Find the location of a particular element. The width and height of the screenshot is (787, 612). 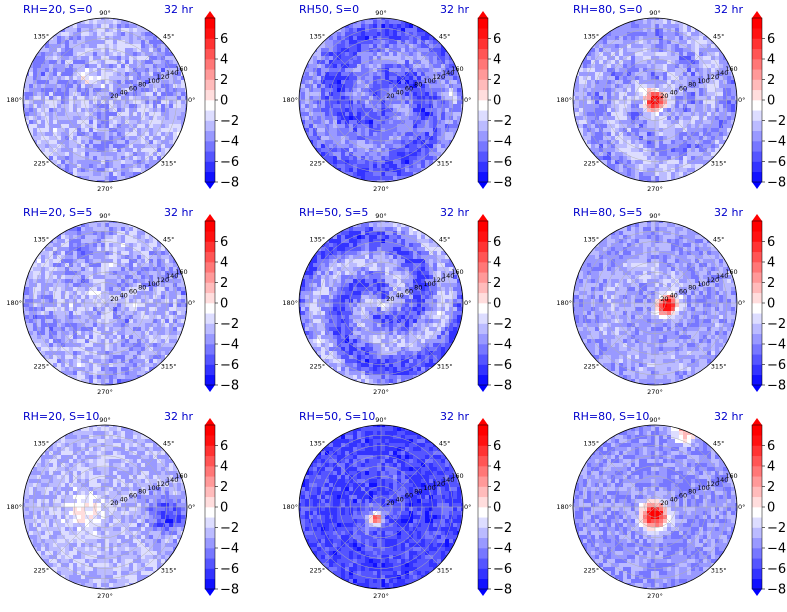

panel-title: RH=20, S=0 is located at coordinates (57, 9).